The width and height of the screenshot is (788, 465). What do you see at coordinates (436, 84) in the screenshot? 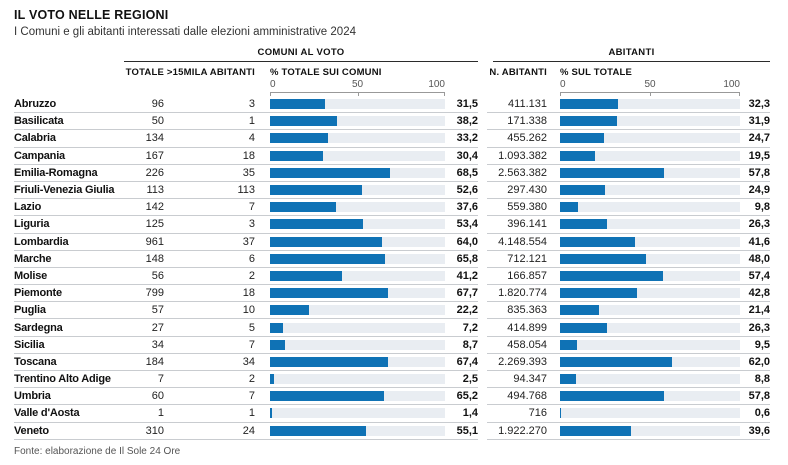
I see `axis-tick-label-100: 100` at bounding box center [436, 84].